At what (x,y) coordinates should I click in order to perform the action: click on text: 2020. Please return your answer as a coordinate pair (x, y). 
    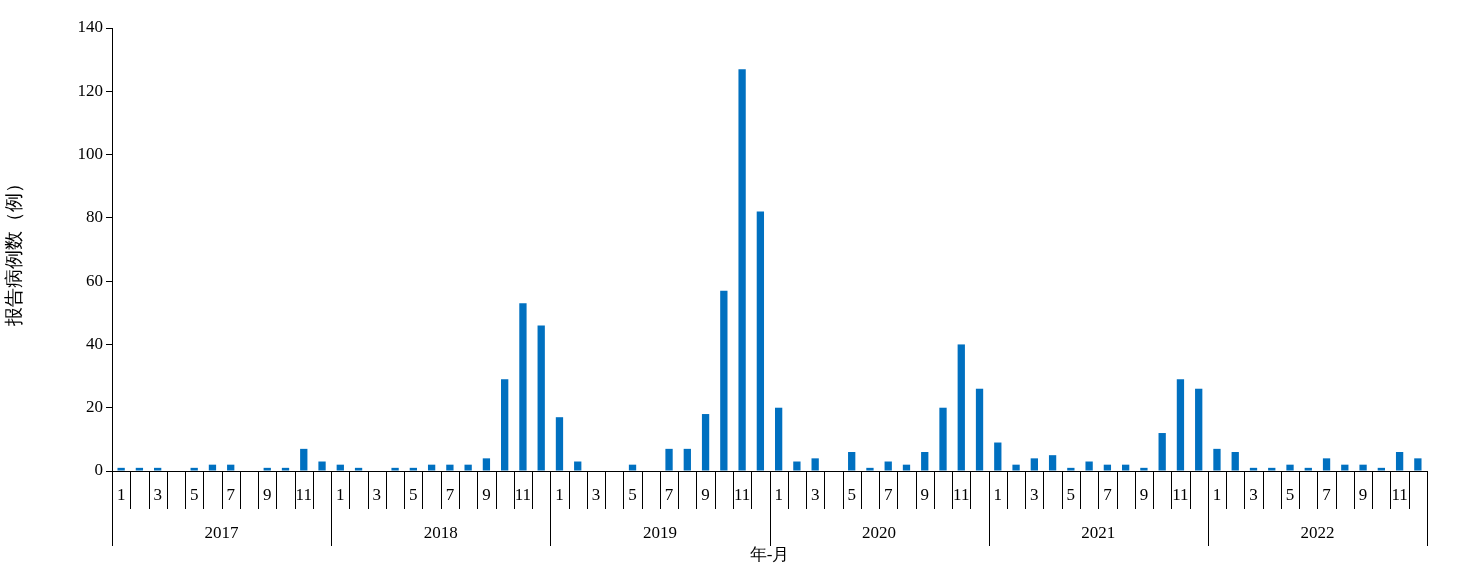
    Looking at the image, I should click on (879, 533).